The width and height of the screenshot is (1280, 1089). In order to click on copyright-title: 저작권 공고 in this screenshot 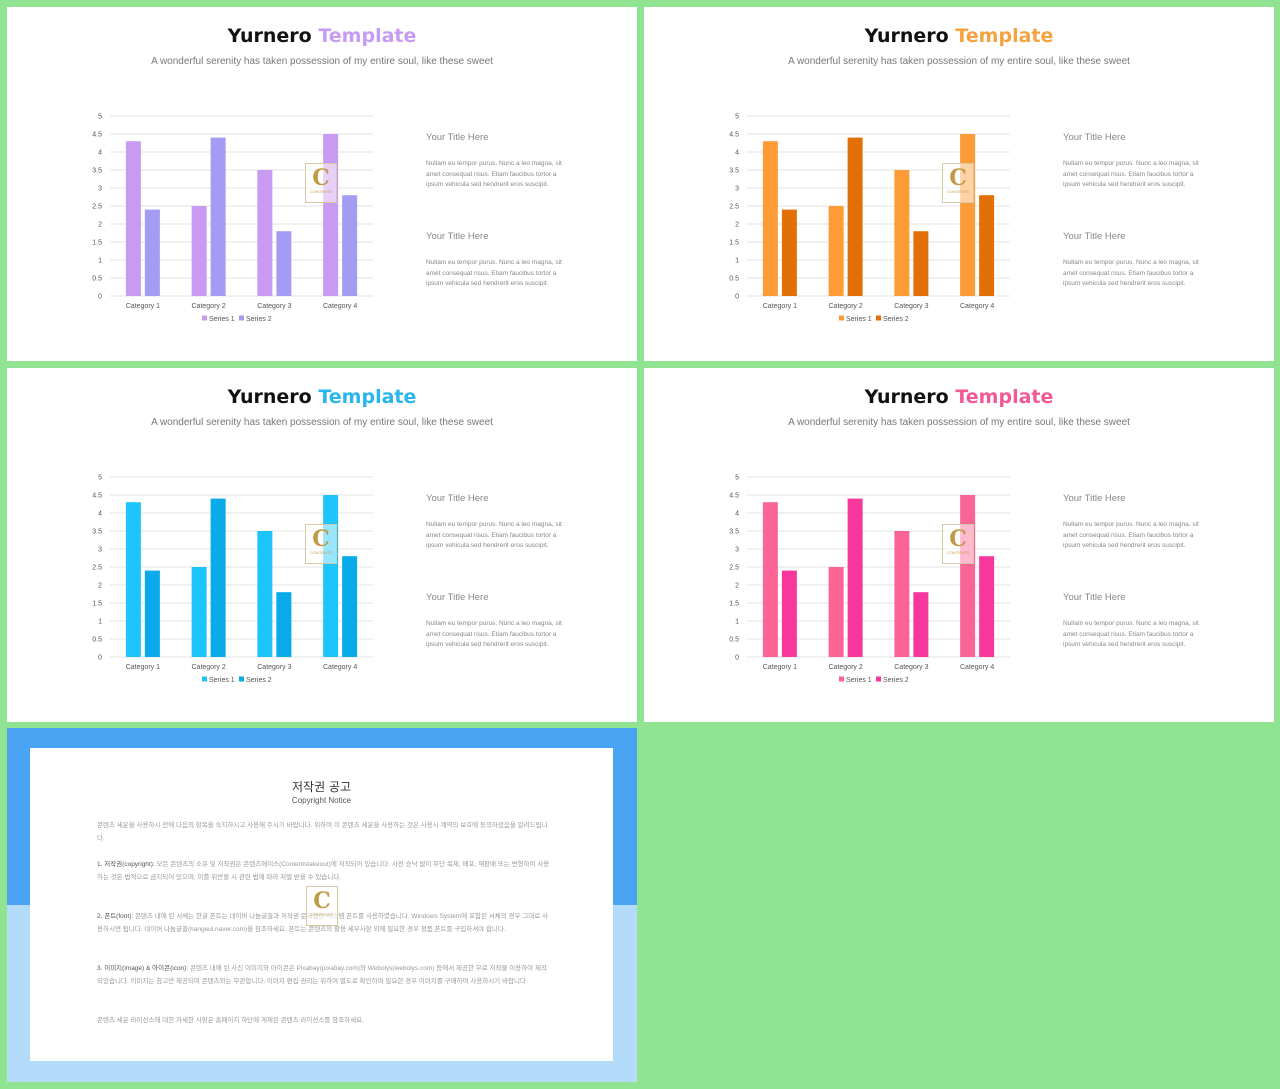, I will do `click(321, 787)`.